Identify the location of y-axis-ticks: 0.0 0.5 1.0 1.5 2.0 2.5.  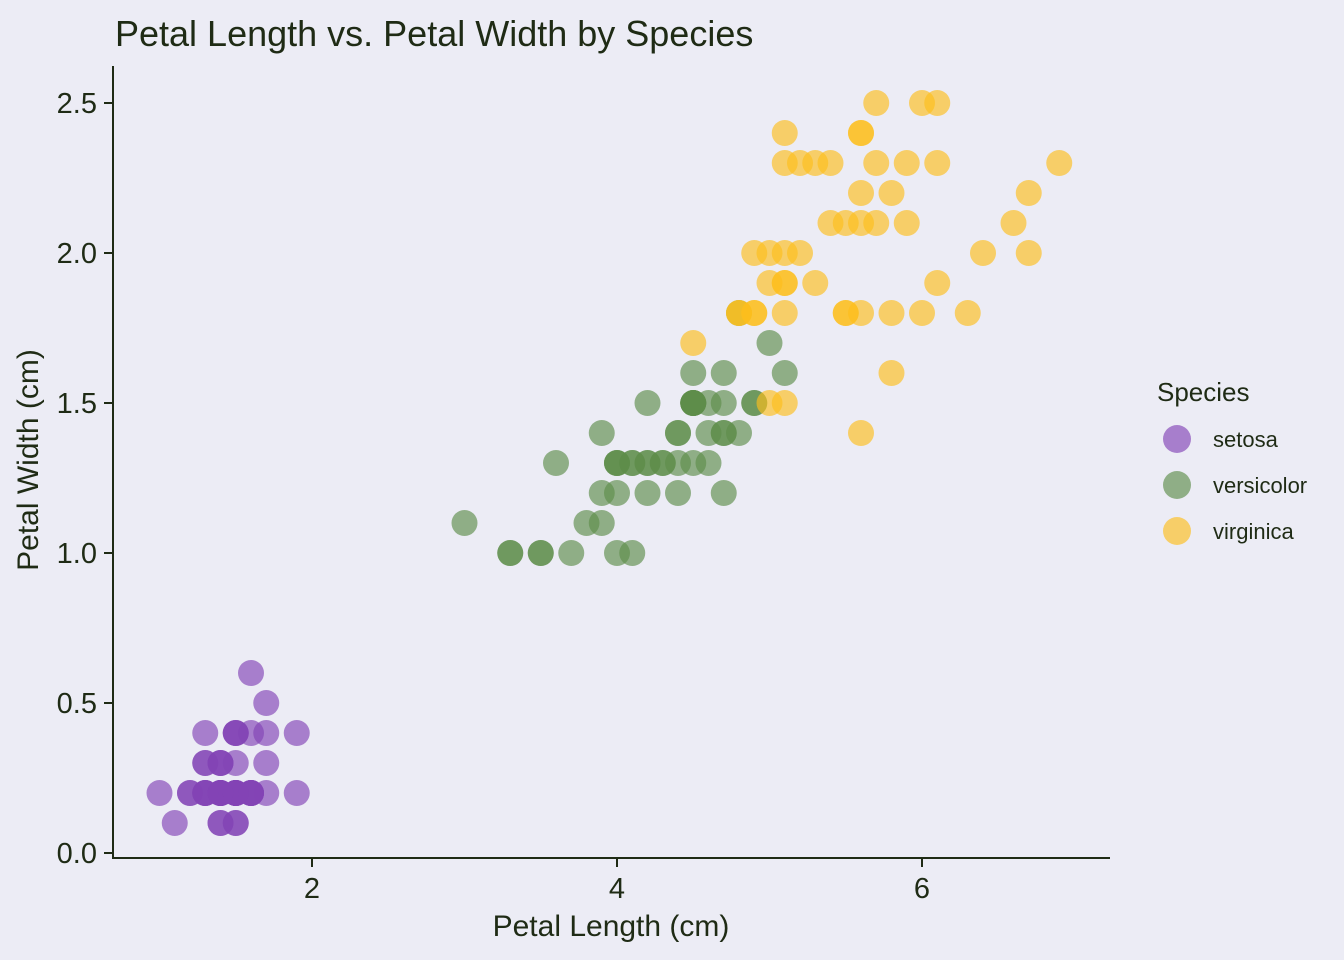
(85, 479).